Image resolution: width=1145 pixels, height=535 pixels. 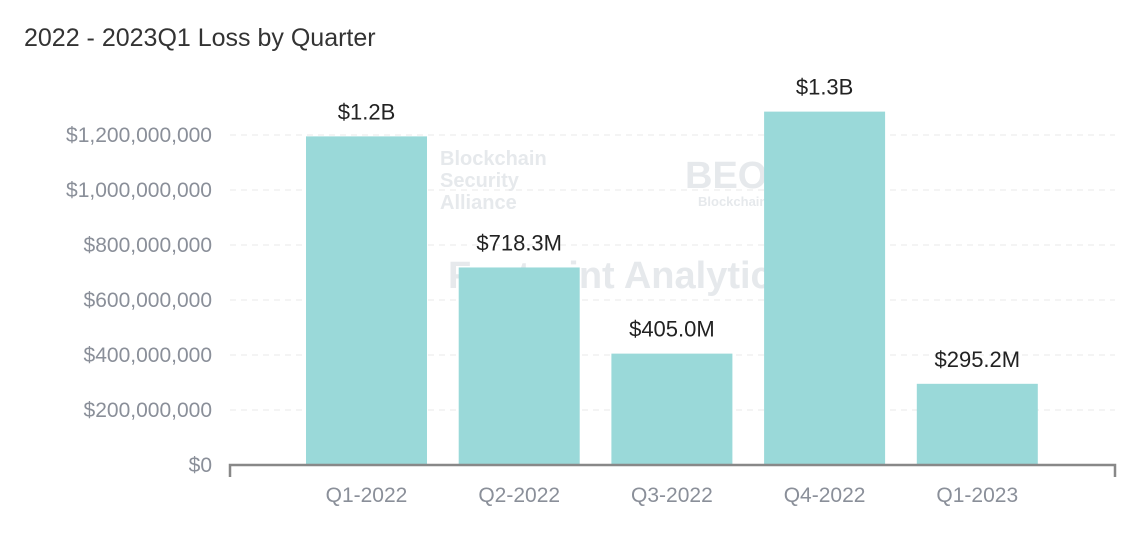 What do you see at coordinates (139, 135) in the screenshot?
I see `y-tick-label: $1,200,000,000` at bounding box center [139, 135].